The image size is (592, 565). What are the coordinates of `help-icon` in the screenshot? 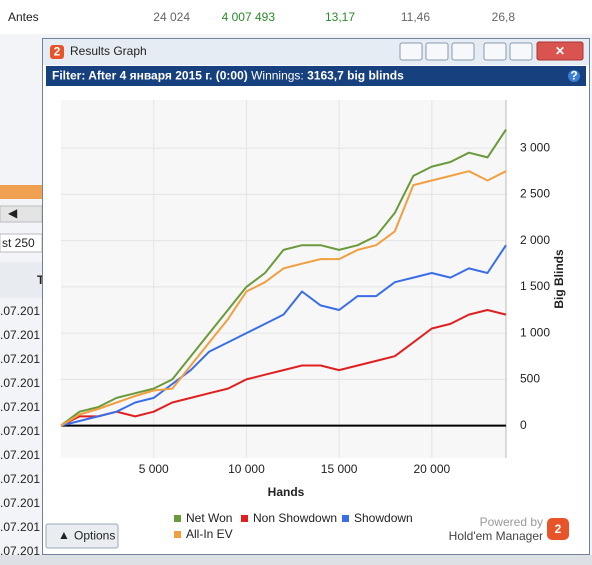 It's located at (574, 76).